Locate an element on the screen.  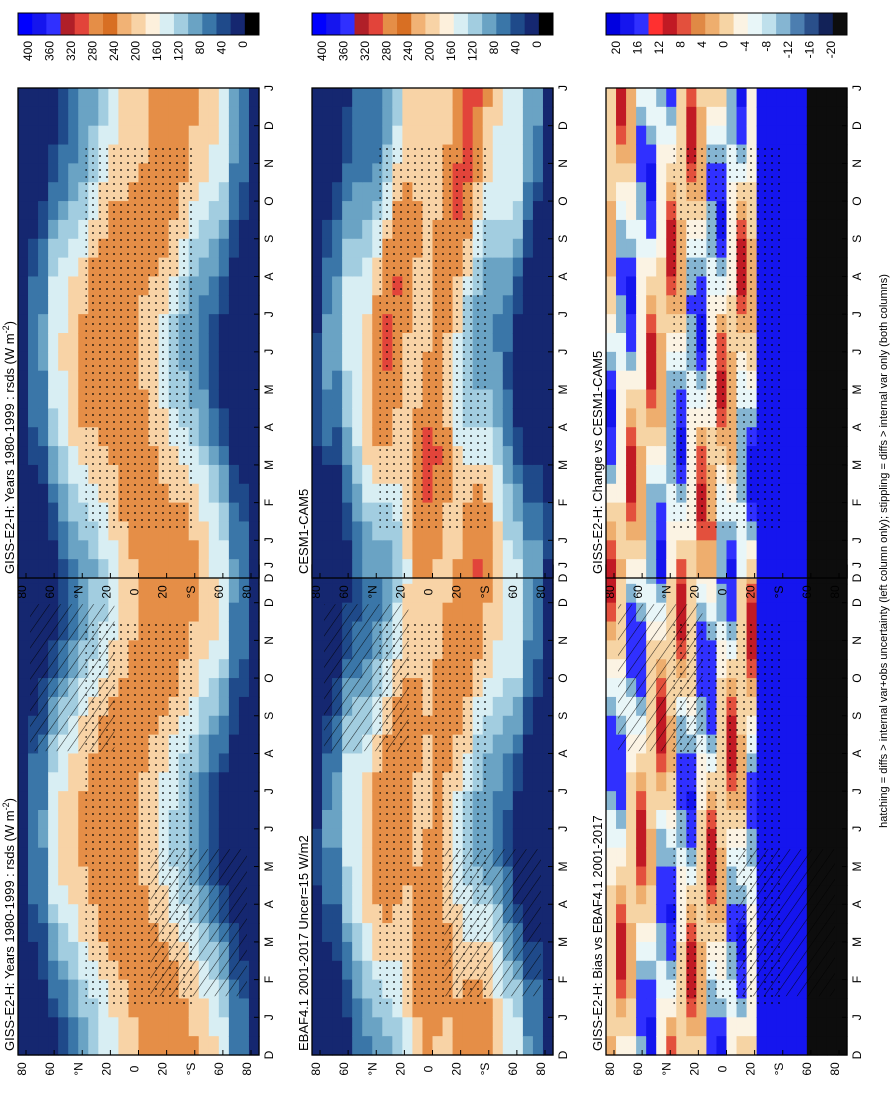
month-tick-label: J is located at coordinates (857, 565).